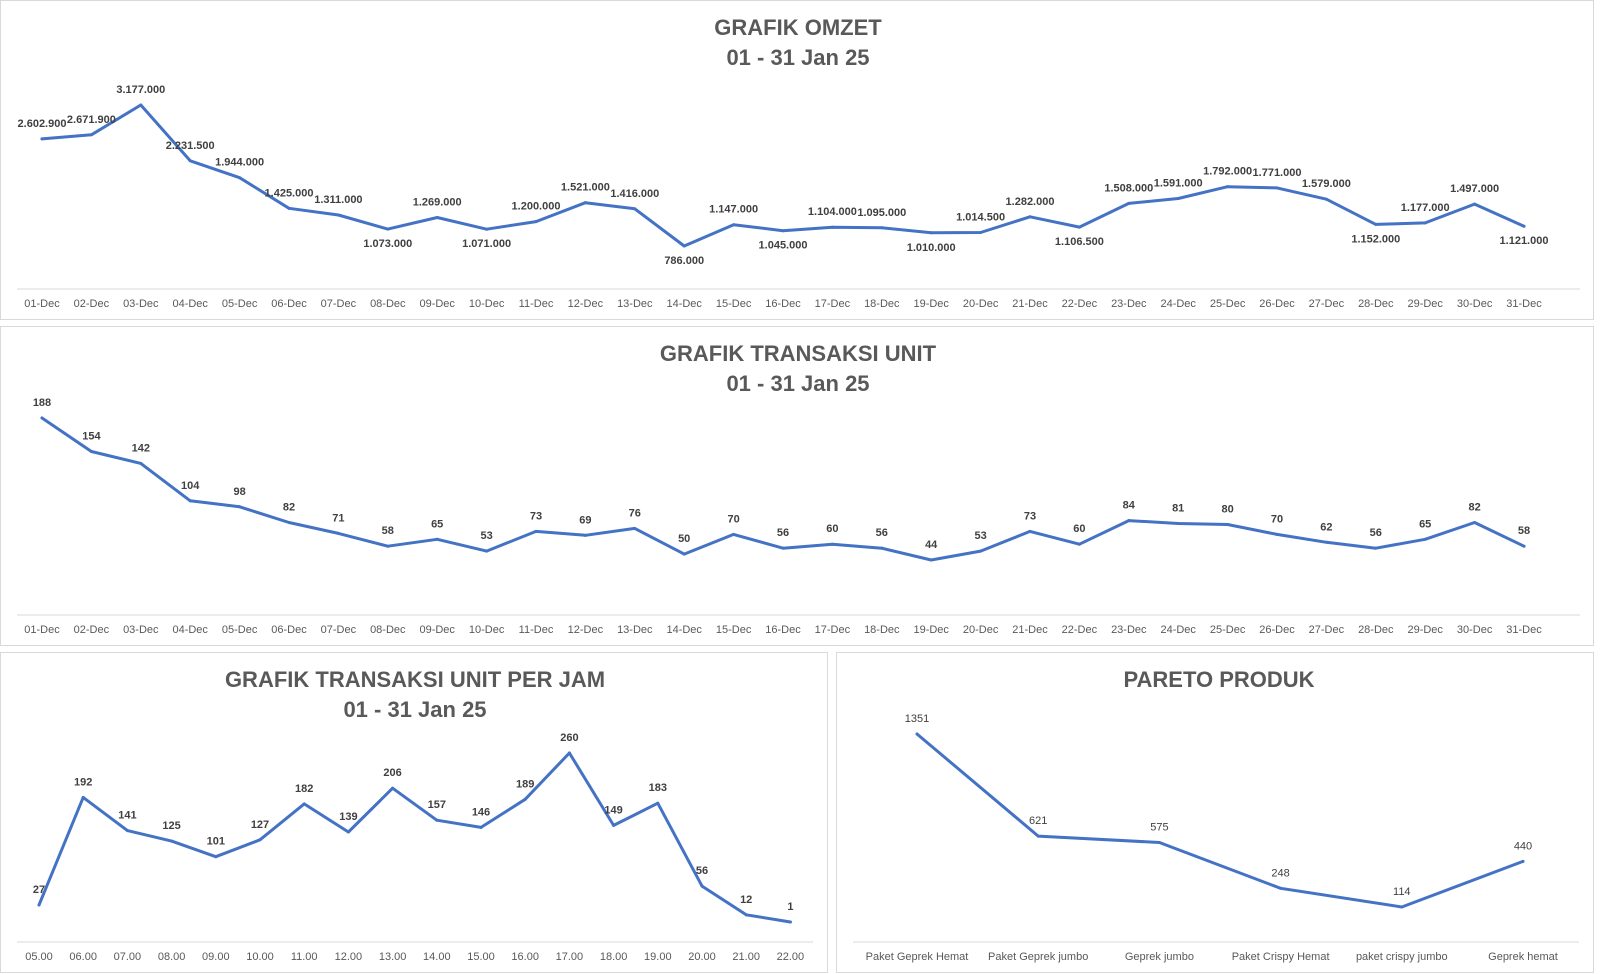 This screenshot has width=1600, height=974. What do you see at coordinates (1030, 202) in the screenshot?
I see `omzet-data-label: 1.282.000` at bounding box center [1030, 202].